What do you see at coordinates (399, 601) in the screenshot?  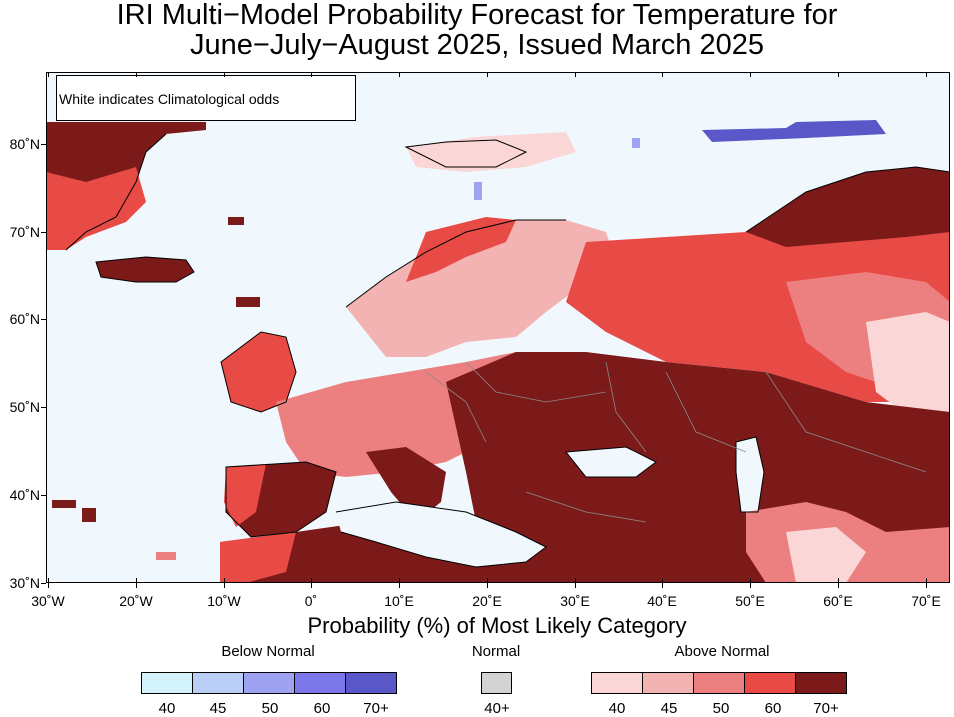 I see `lon-label-10e: 10˚E` at bounding box center [399, 601].